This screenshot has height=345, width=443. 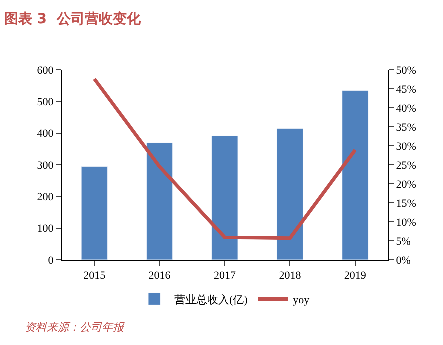 I want to click on y-tick-label: 400, so click(x=45, y=134).